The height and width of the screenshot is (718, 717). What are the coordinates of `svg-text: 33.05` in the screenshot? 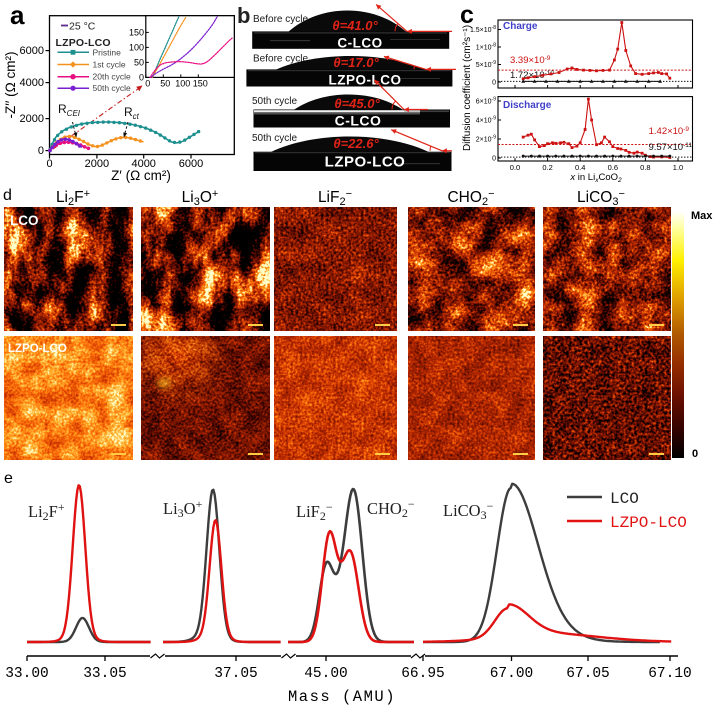 It's located at (105, 674).